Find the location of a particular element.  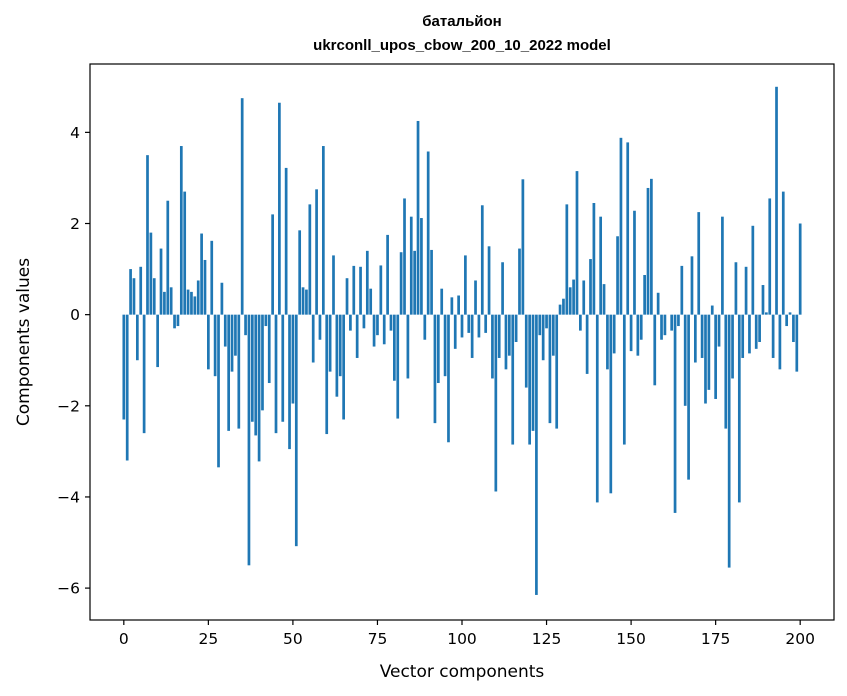

x-tick-label: 125 is located at coordinates (547, 639).